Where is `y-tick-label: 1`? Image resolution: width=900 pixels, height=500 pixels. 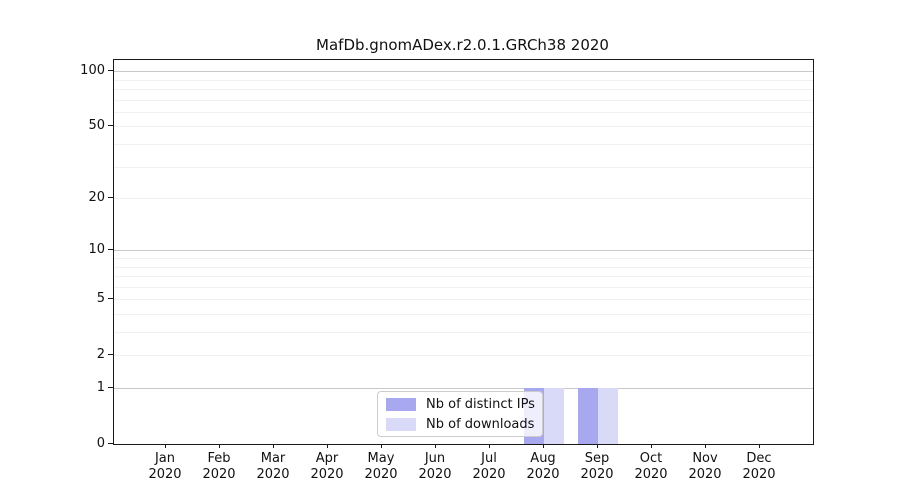 y-tick-label: 1 is located at coordinates (100, 387).